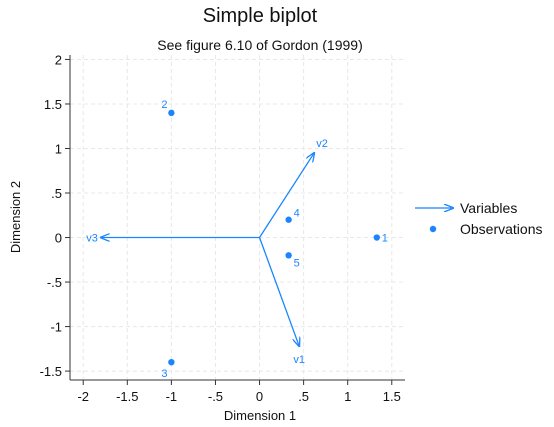 The width and height of the screenshot is (554, 427). I want to click on variable-label-v1: v1, so click(299, 360).